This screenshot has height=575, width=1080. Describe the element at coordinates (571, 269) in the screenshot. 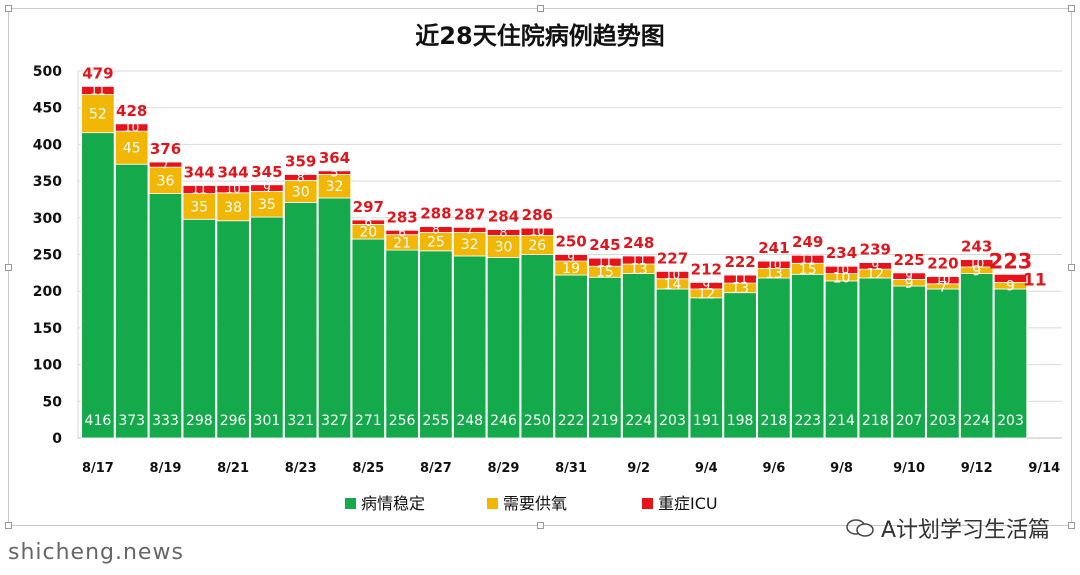

I see `oxygen-value-label: 19` at that location.